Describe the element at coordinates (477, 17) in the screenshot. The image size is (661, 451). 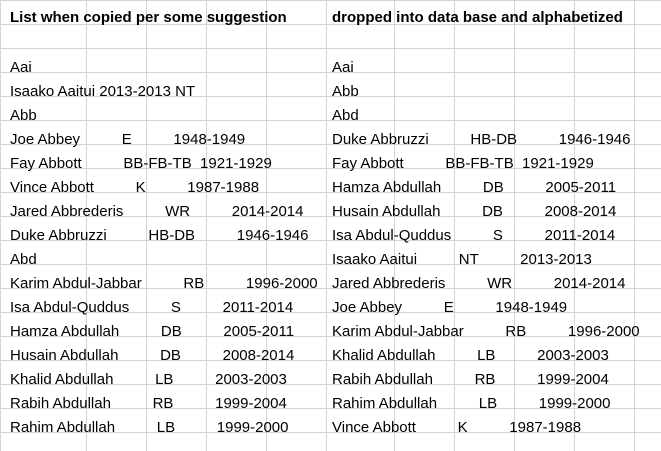
I see `right-list-header: dropped into data base and alphabetized` at that location.